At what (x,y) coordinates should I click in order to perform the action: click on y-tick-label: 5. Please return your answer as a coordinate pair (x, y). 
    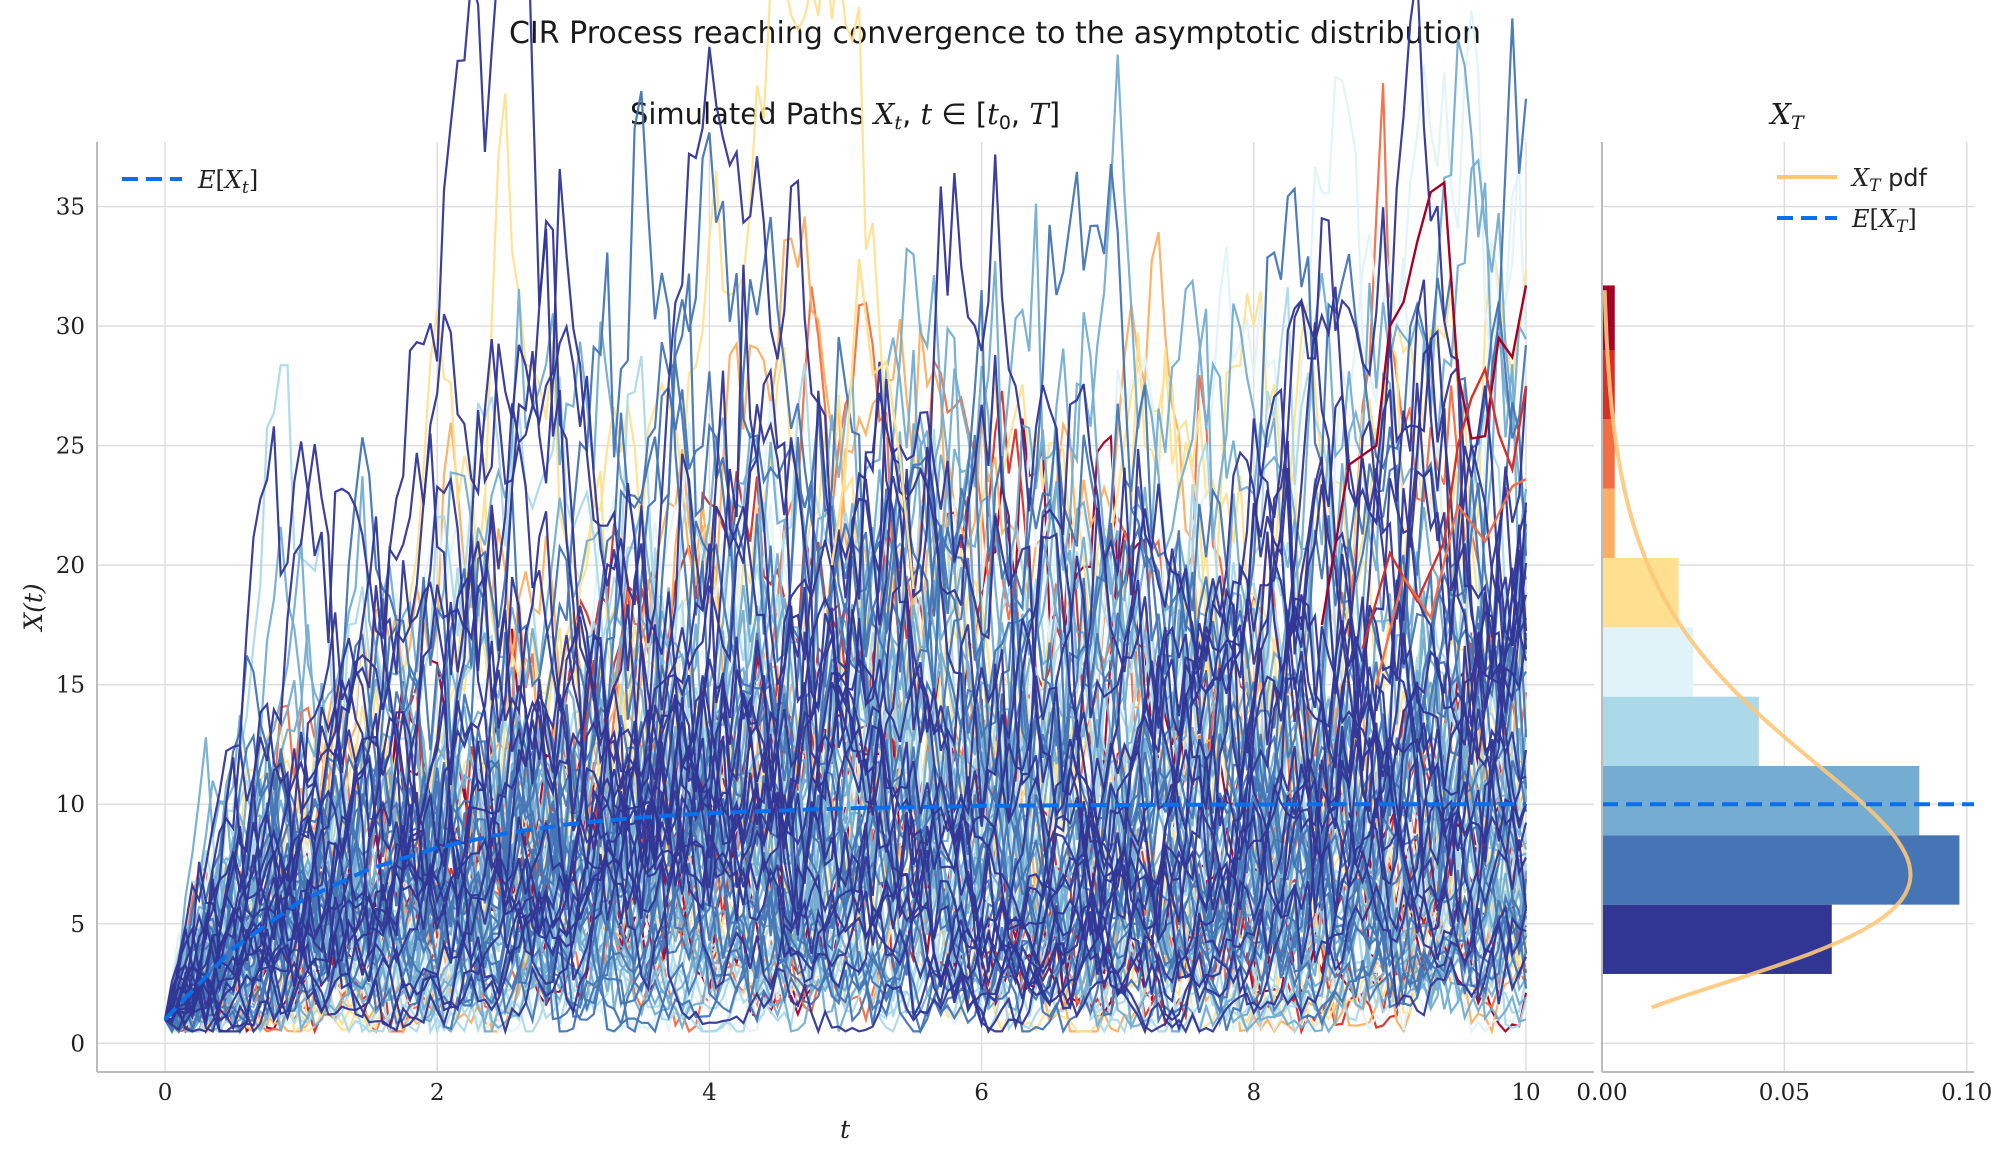
    Looking at the image, I should click on (77, 925).